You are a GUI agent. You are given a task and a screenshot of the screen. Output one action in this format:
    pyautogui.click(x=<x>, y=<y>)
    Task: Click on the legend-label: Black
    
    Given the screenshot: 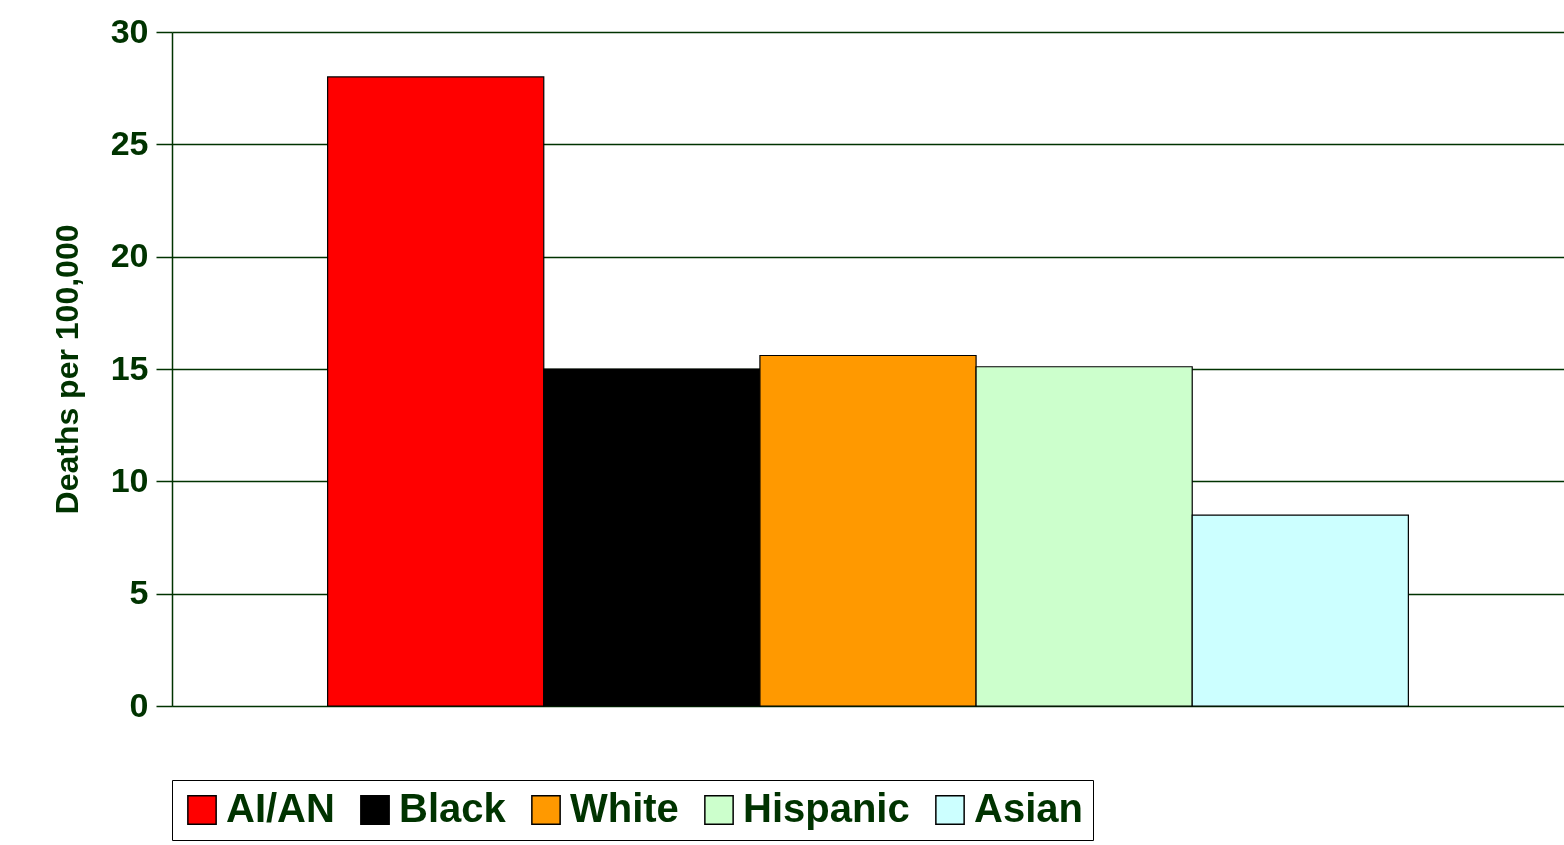 What is the action you would take?
    pyautogui.click(x=453, y=808)
    